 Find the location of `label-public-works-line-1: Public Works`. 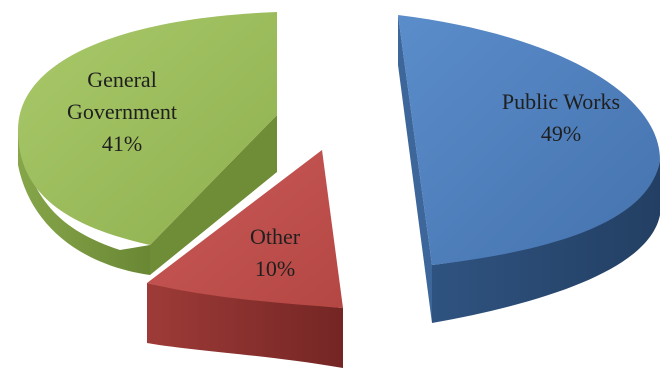

label-public-works-line-1: Public Works is located at coordinates (561, 101).